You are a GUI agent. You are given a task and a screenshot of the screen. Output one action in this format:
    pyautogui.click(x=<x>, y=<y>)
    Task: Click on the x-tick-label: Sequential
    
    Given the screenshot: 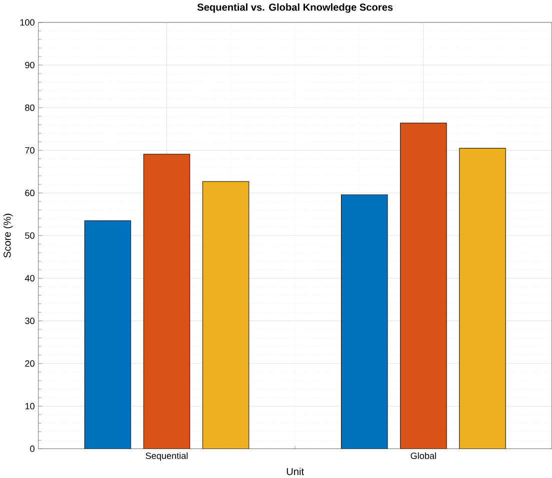 What is the action you would take?
    pyautogui.click(x=167, y=456)
    